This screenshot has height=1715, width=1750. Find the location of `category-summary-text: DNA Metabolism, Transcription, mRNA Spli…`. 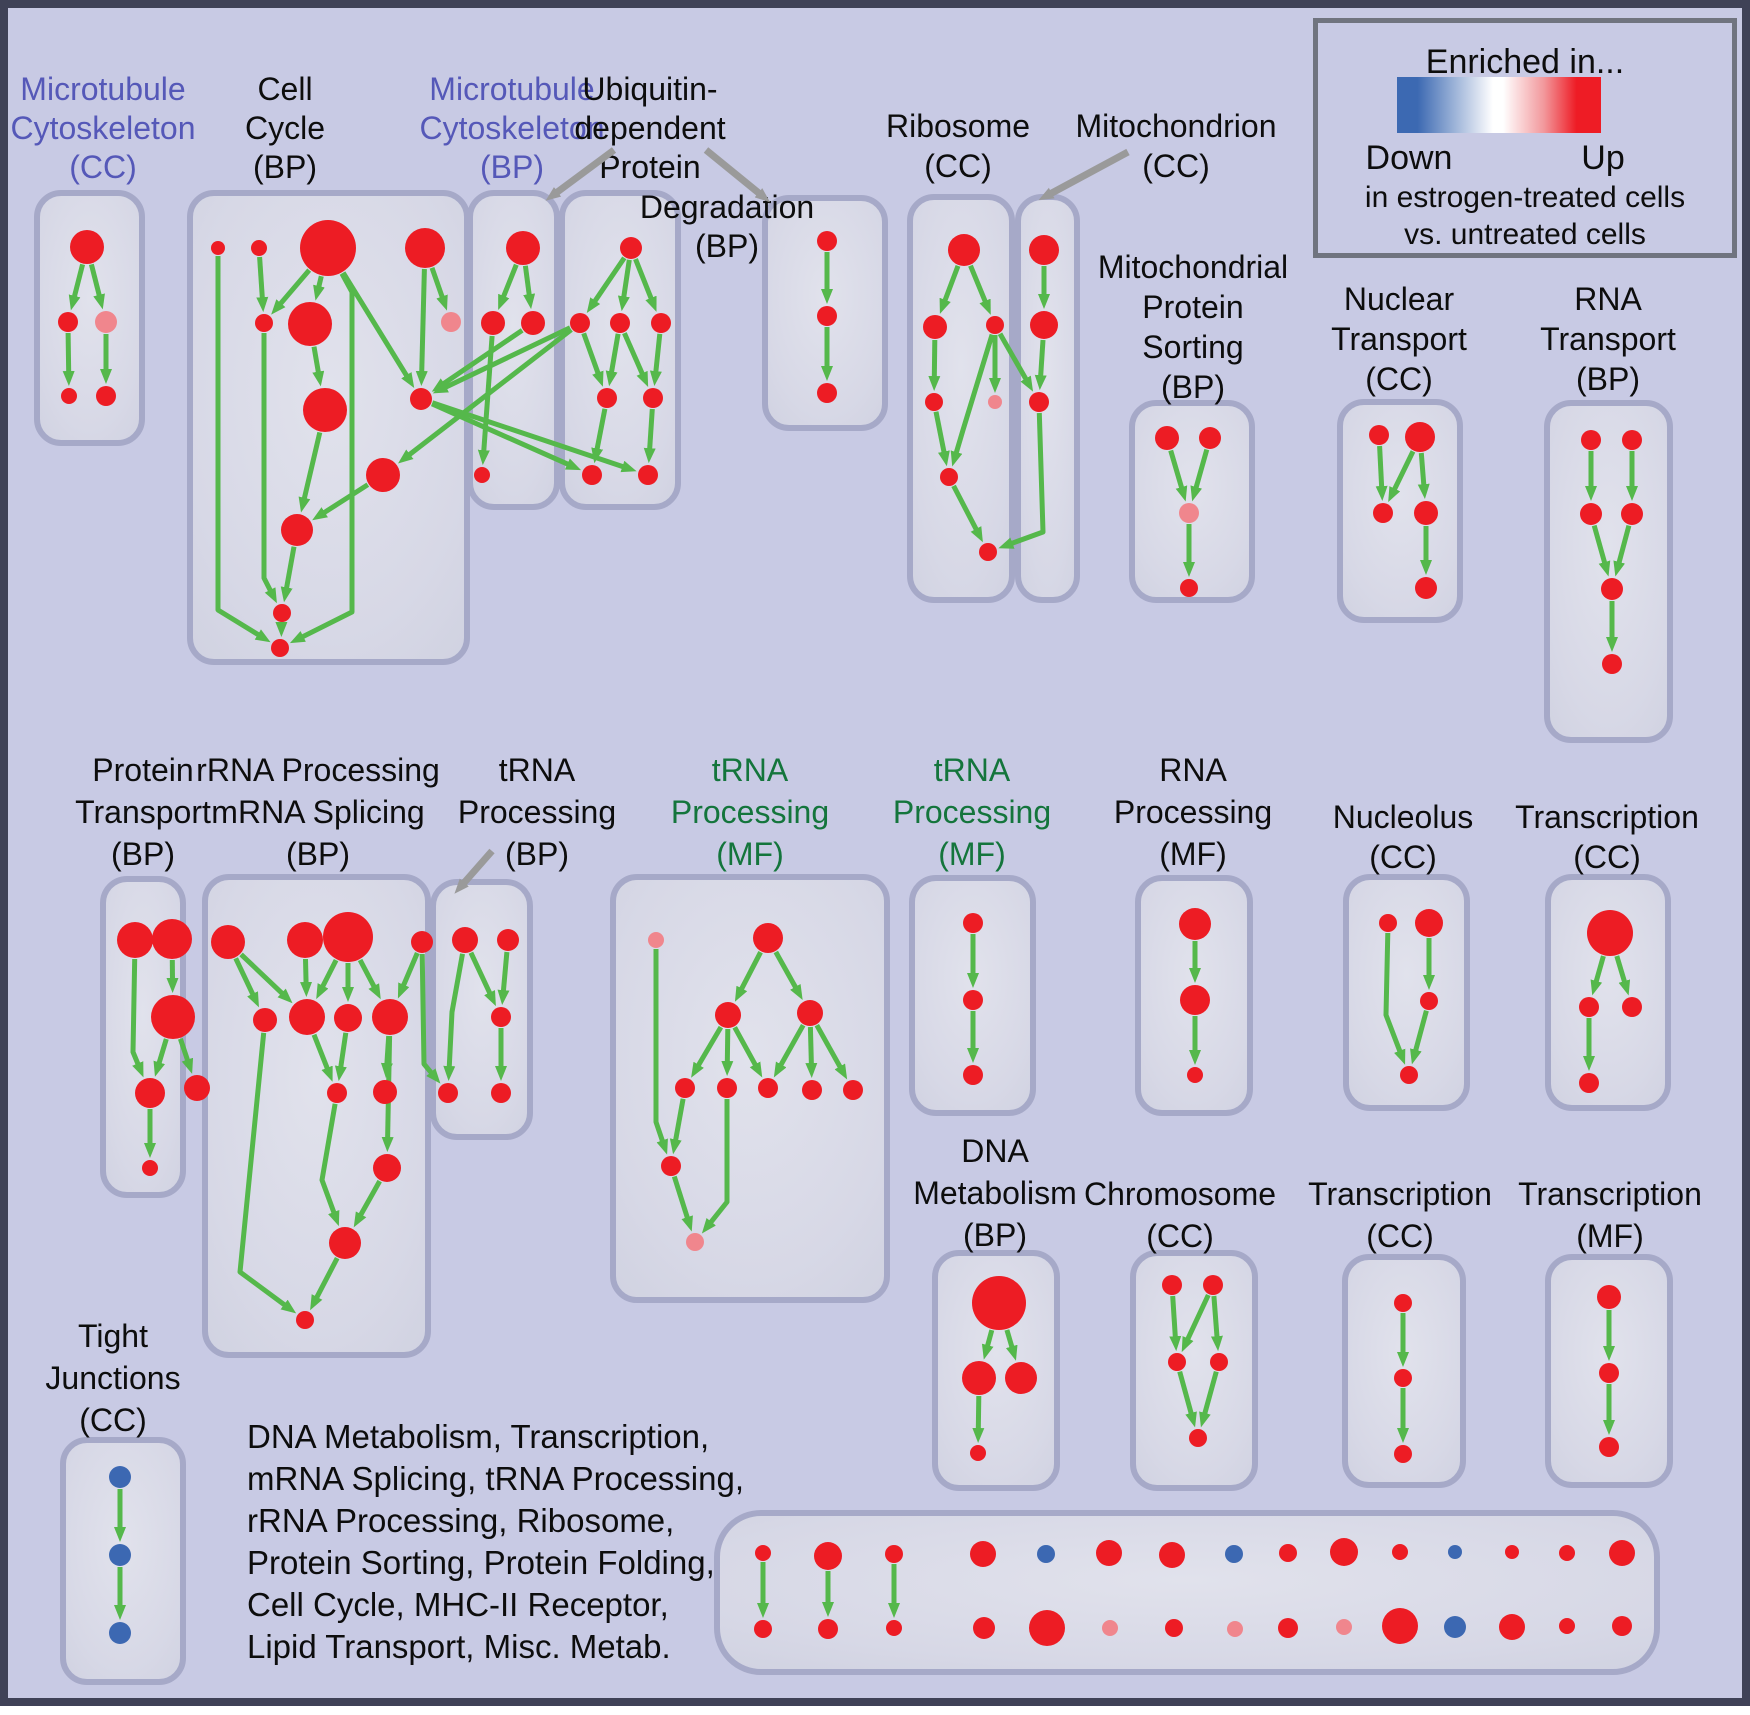

category-summary-text: DNA Metabolism, Transcription, mRNA Spli… is located at coordinates (495, 1542).